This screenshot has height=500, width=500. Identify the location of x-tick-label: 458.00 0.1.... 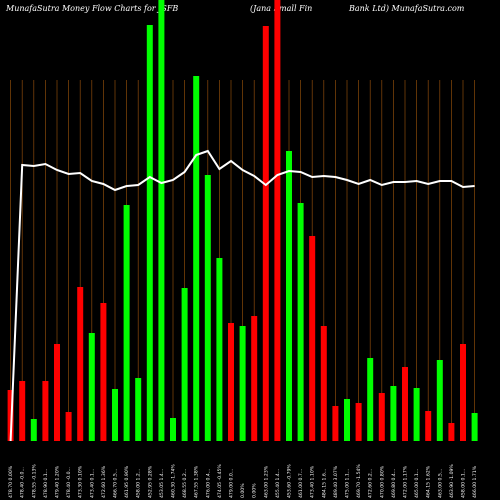
(464, 483).